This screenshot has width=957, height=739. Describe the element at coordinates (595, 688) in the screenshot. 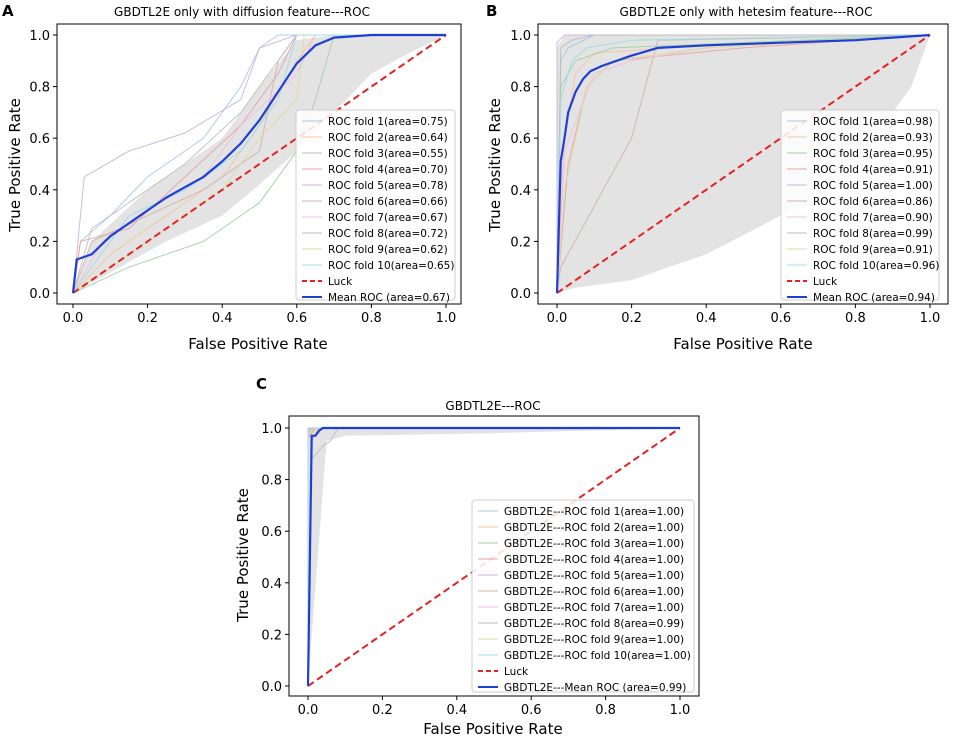

I see `legend-entry-label: GBDTL2E---Mean ROC (area=0.99)` at that location.